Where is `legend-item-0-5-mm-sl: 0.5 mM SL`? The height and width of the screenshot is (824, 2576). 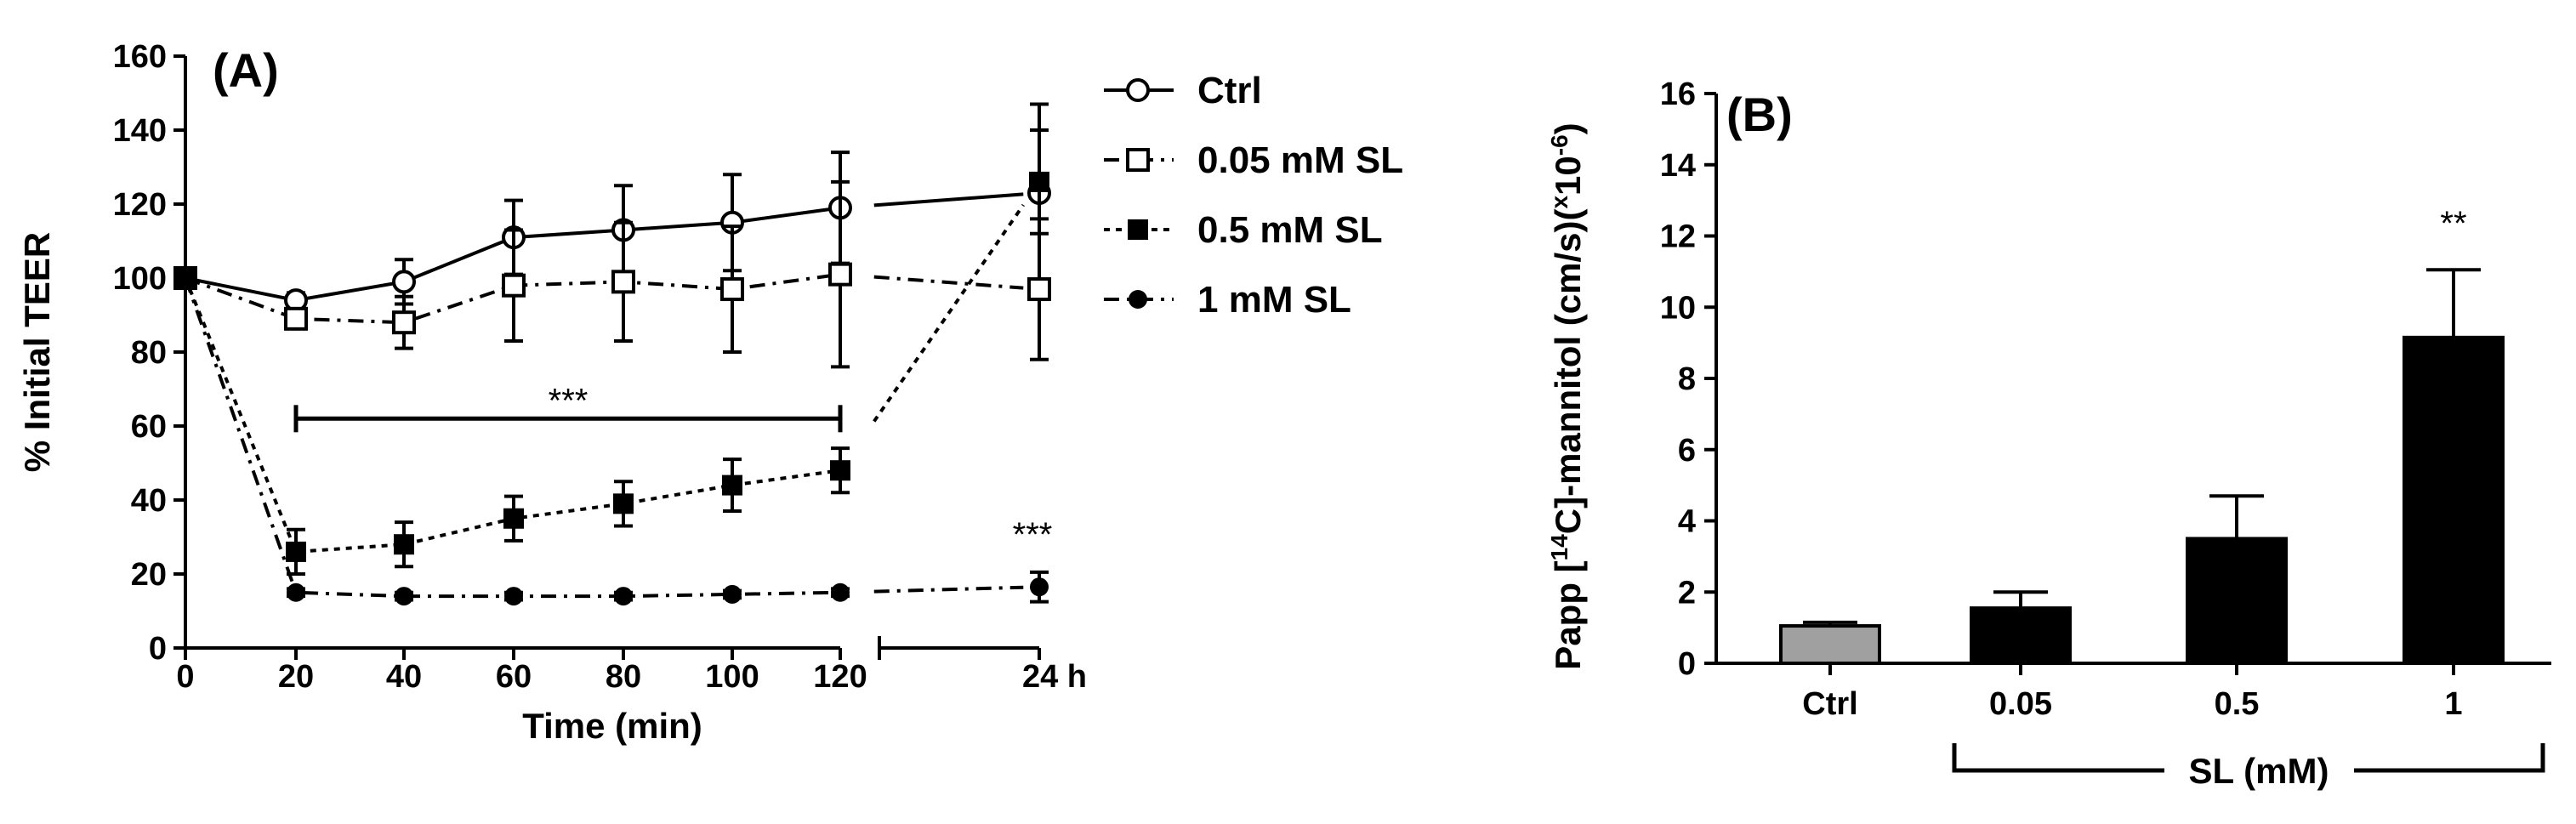
legend-item-0-5-mm-sl: 0.5 mM SL is located at coordinates (1243, 230).